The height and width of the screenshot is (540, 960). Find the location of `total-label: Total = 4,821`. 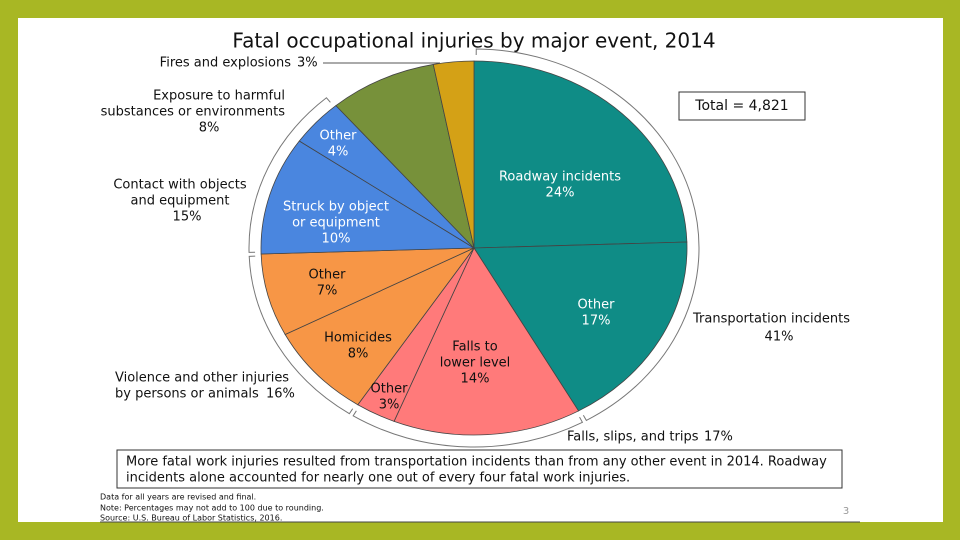

total-label: Total = 4,821 is located at coordinates (741, 106).